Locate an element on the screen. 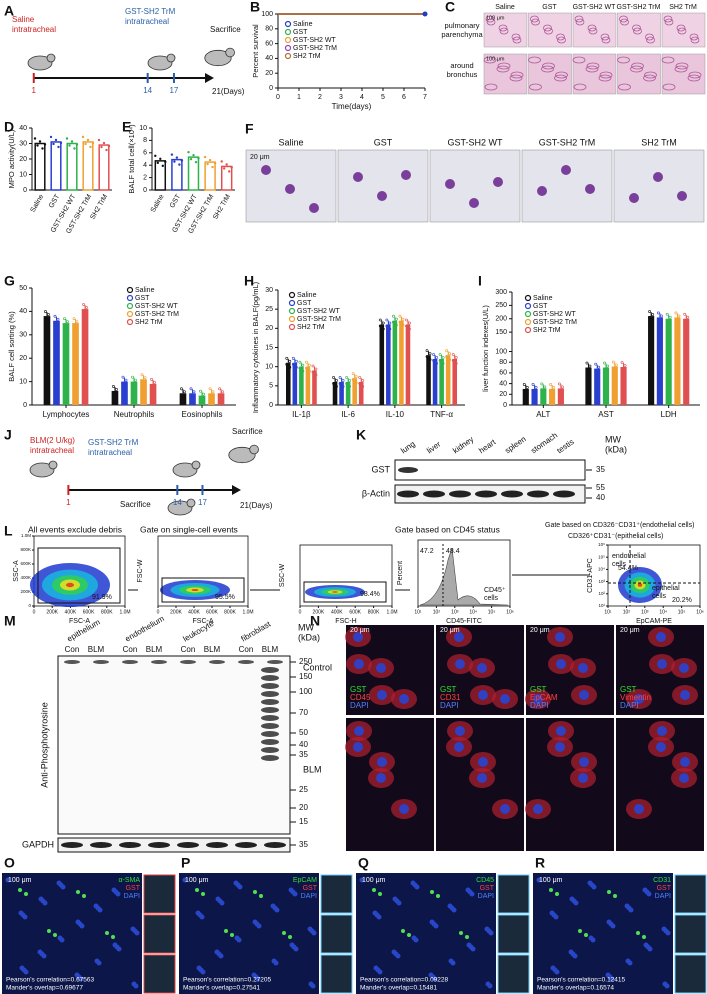 This screenshot has height=994, width=707. marker-label: 25 is located at coordinates (303, 789).